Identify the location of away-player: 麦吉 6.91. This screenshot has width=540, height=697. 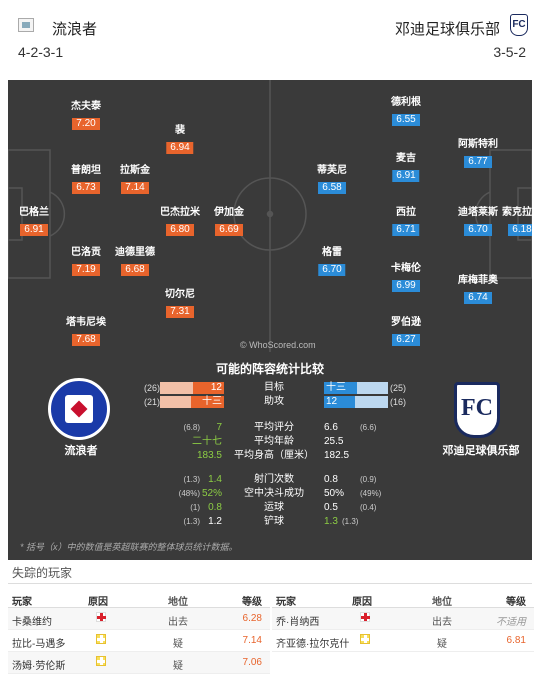
(406, 167).